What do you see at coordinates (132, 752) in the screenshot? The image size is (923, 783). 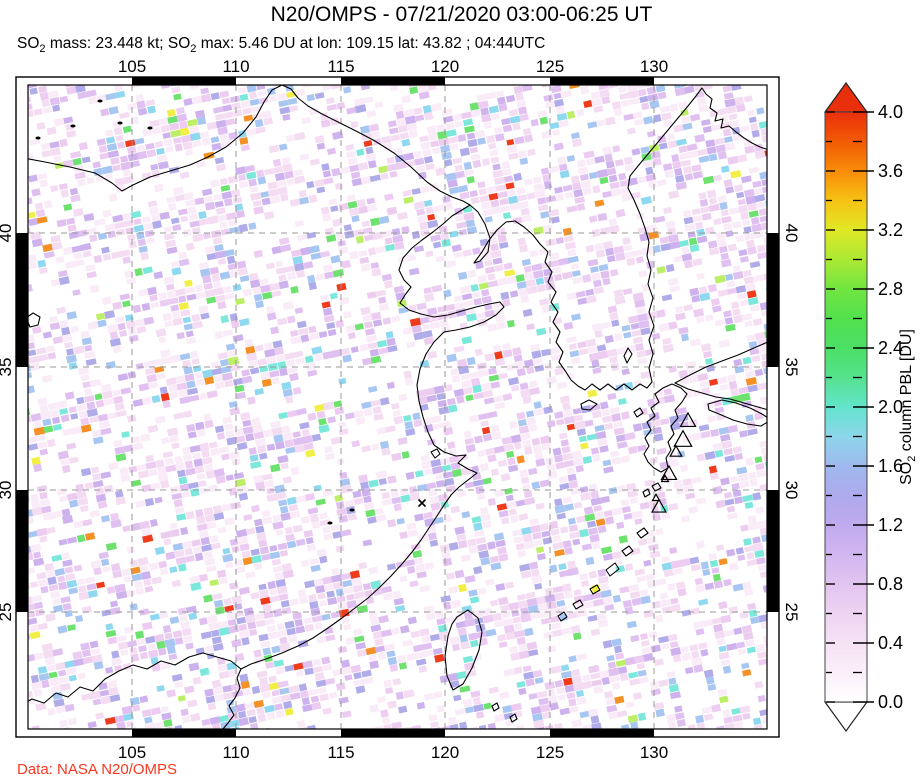 I see `lon-tick-label-bottom: 105` at bounding box center [132, 752].